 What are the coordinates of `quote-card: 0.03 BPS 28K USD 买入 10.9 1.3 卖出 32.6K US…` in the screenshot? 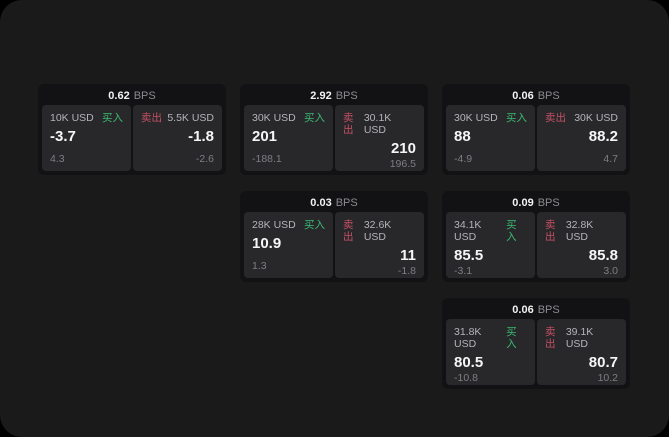 It's located at (334, 236).